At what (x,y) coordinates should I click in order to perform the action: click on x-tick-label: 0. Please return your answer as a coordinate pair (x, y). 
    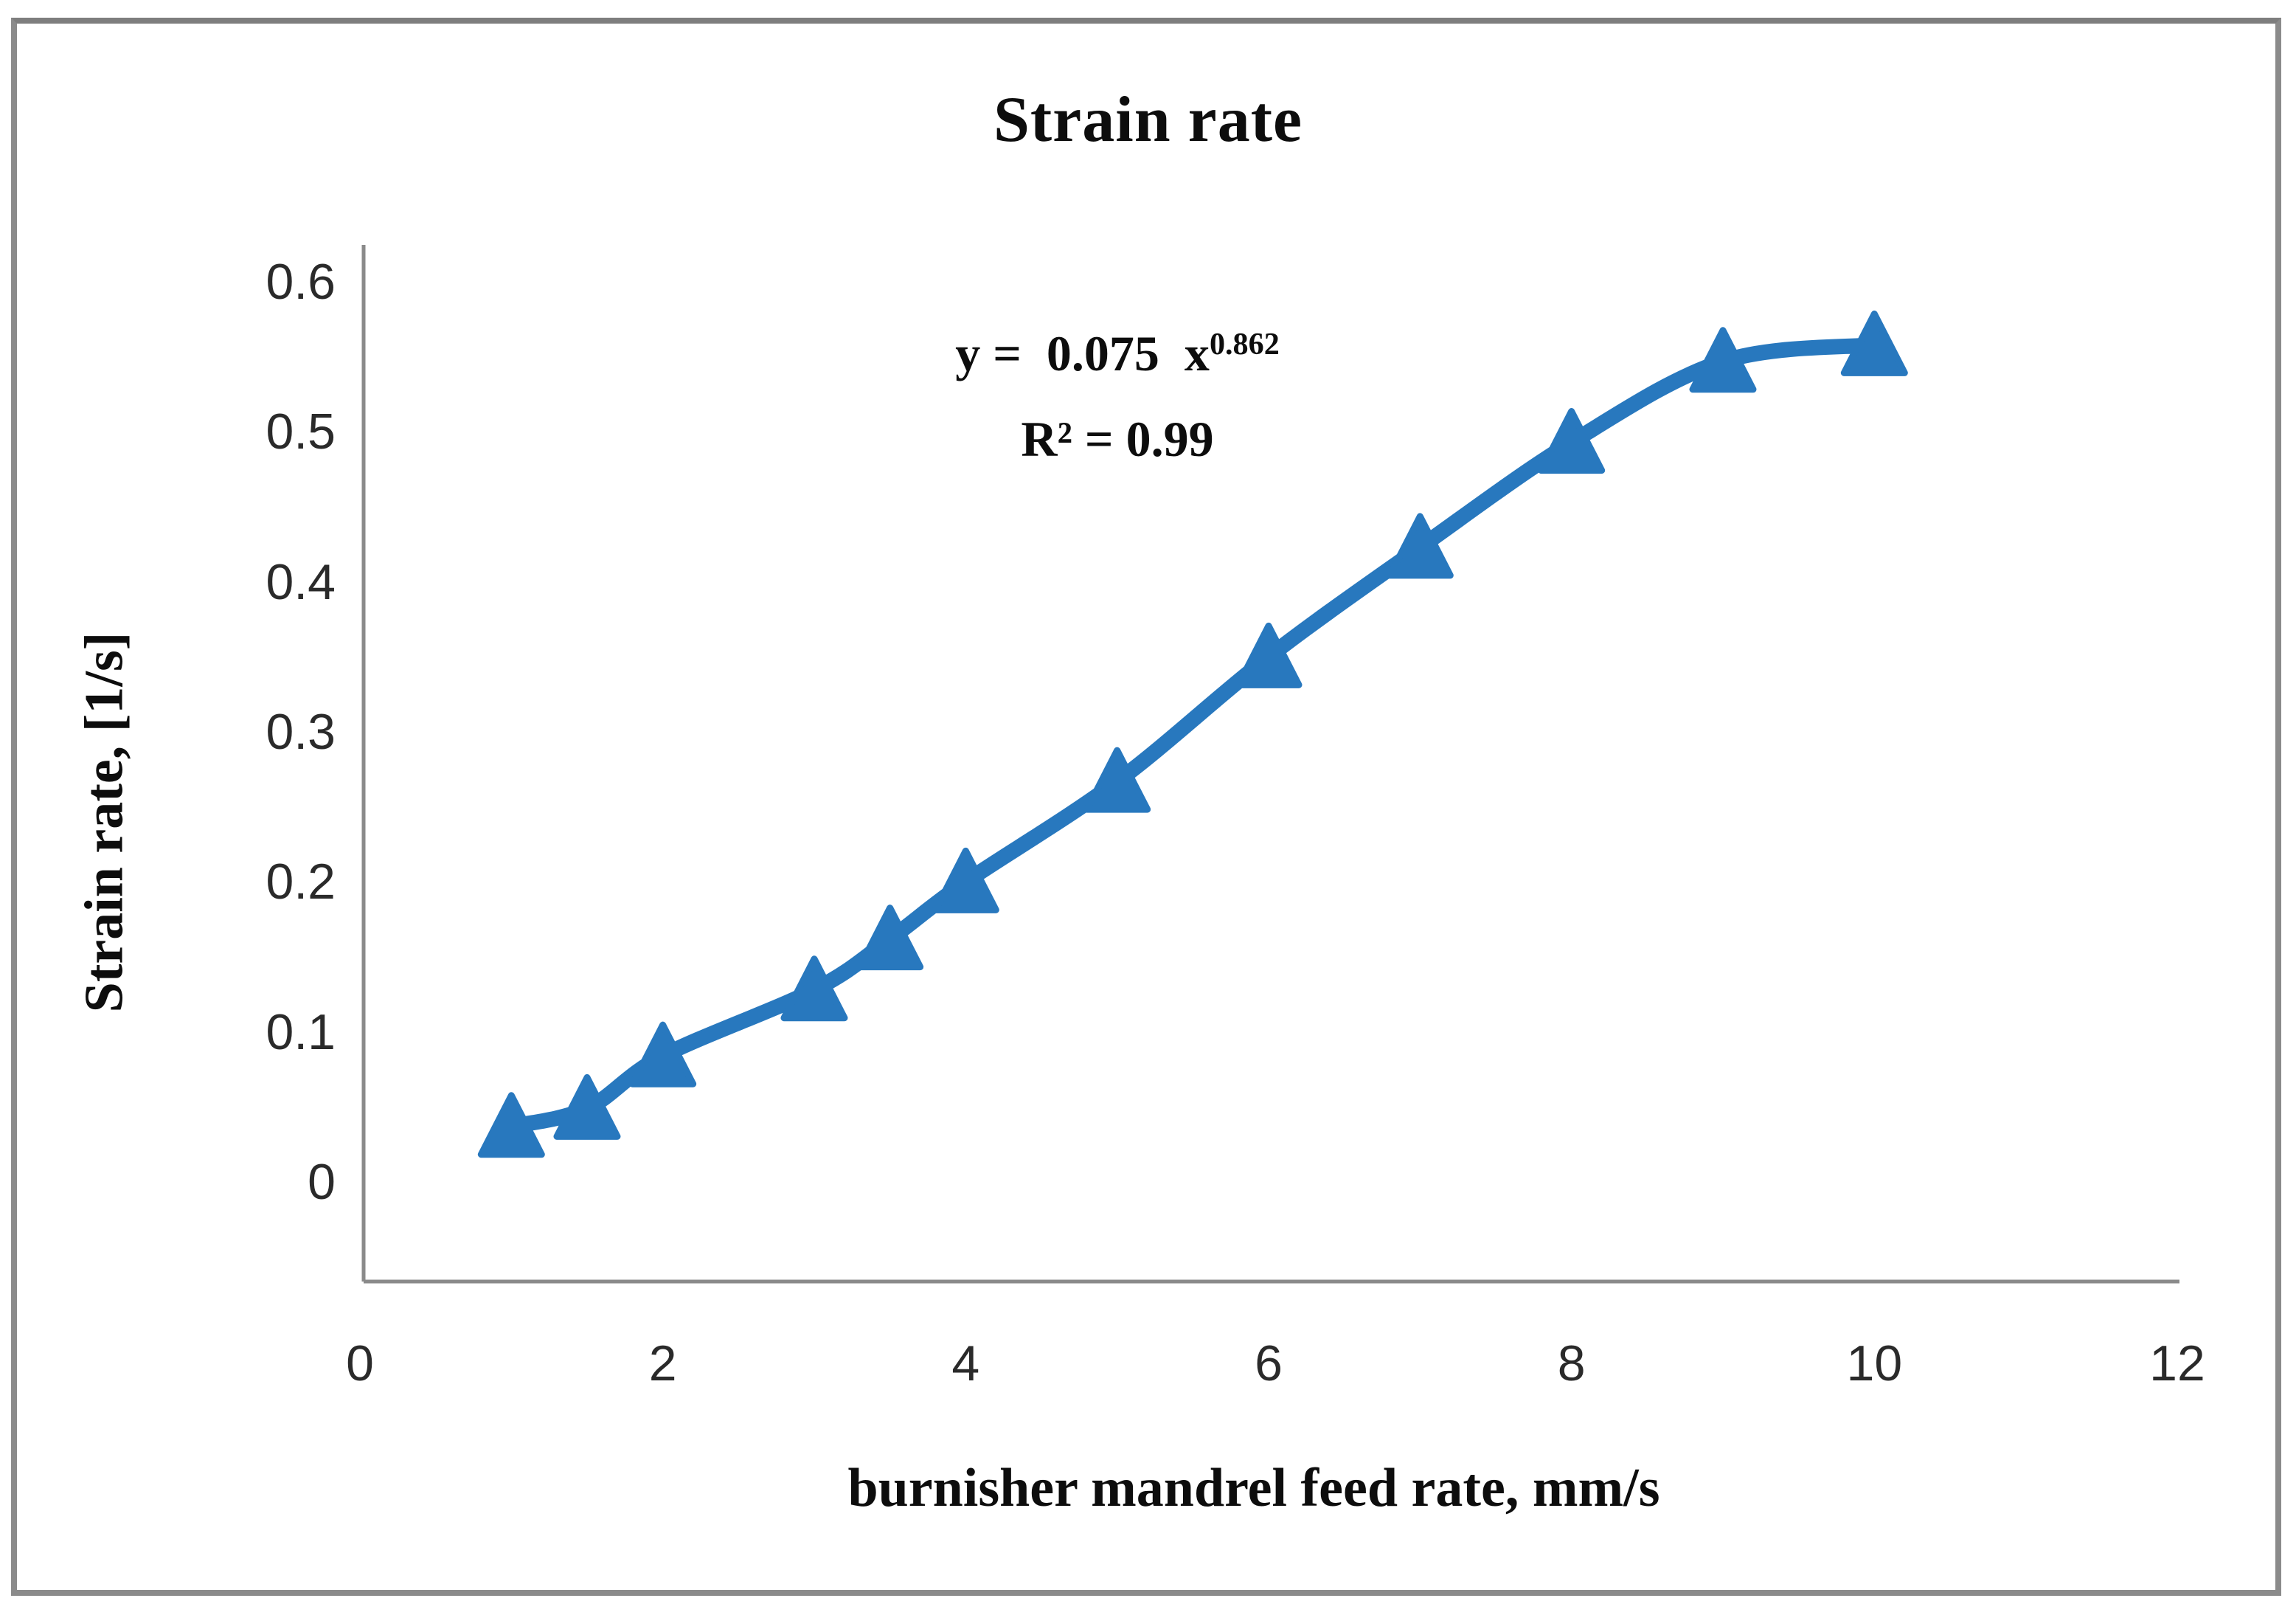
    Looking at the image, I should click on (360, 1363).